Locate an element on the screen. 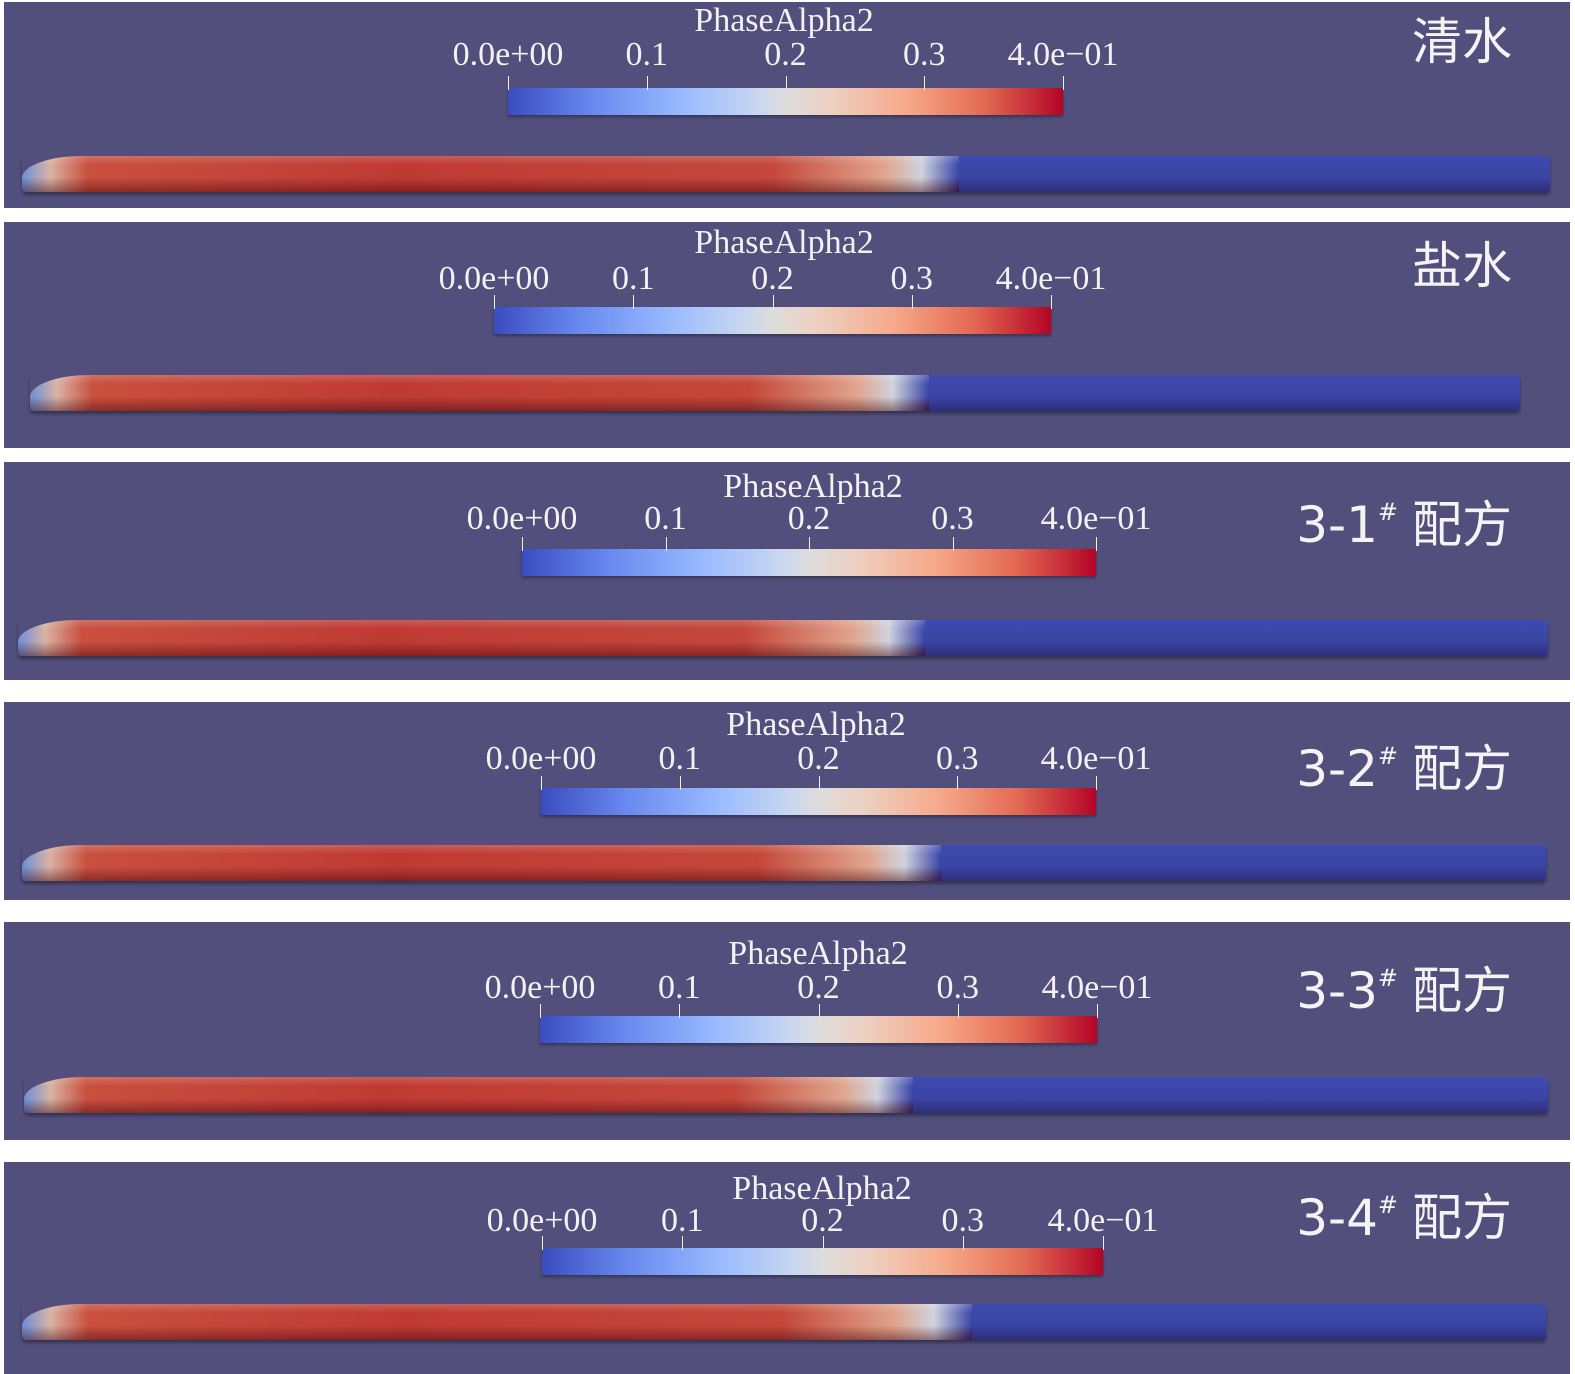 The width and height of the screenshot is (1575, 1374). case-label: 3-1# 配方 is located at coordinates (1404, 518).